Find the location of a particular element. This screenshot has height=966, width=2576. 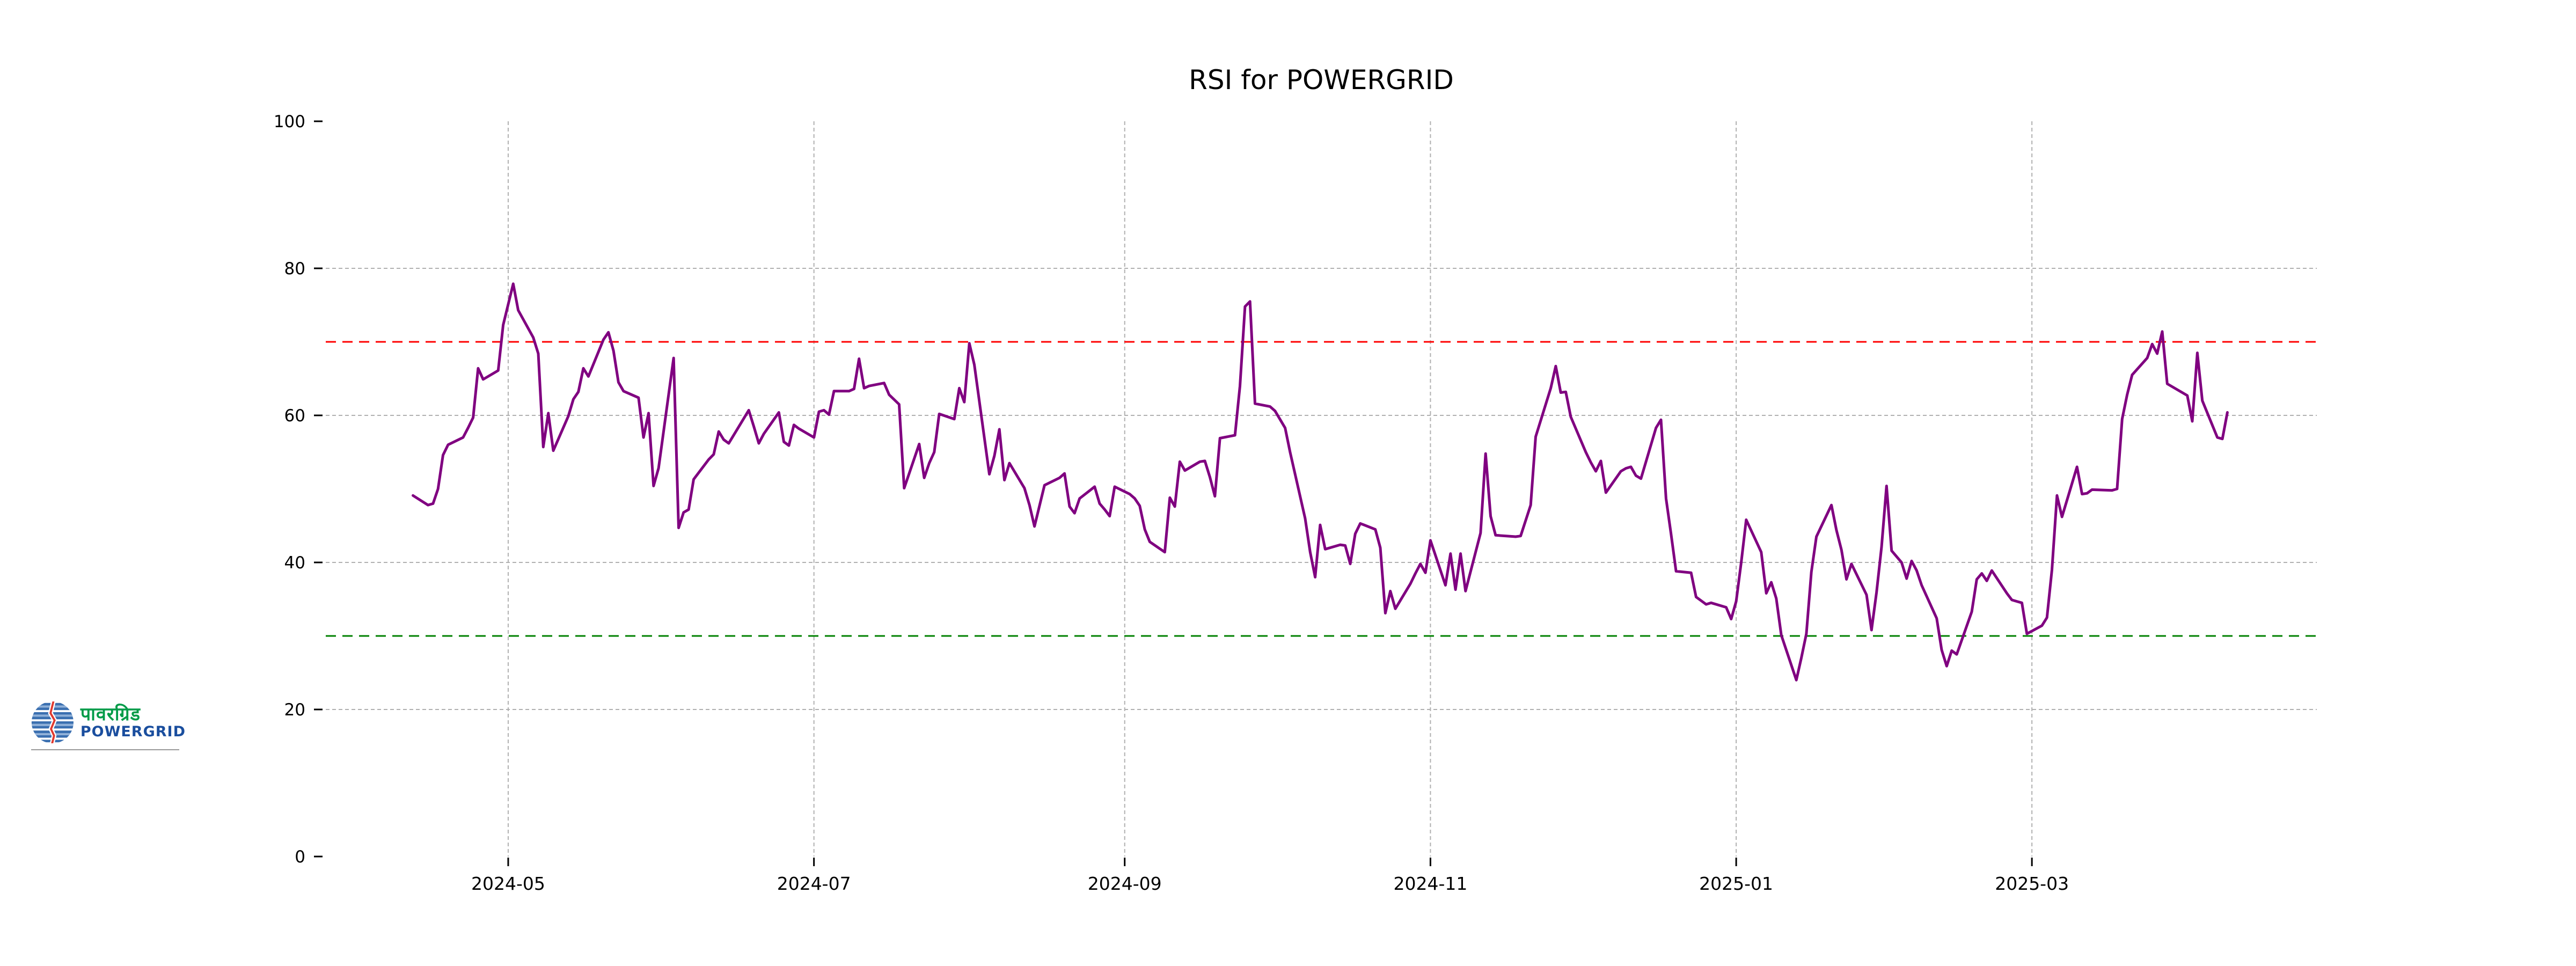

y-tick-label: 80 is located at coordinates (294, 269).